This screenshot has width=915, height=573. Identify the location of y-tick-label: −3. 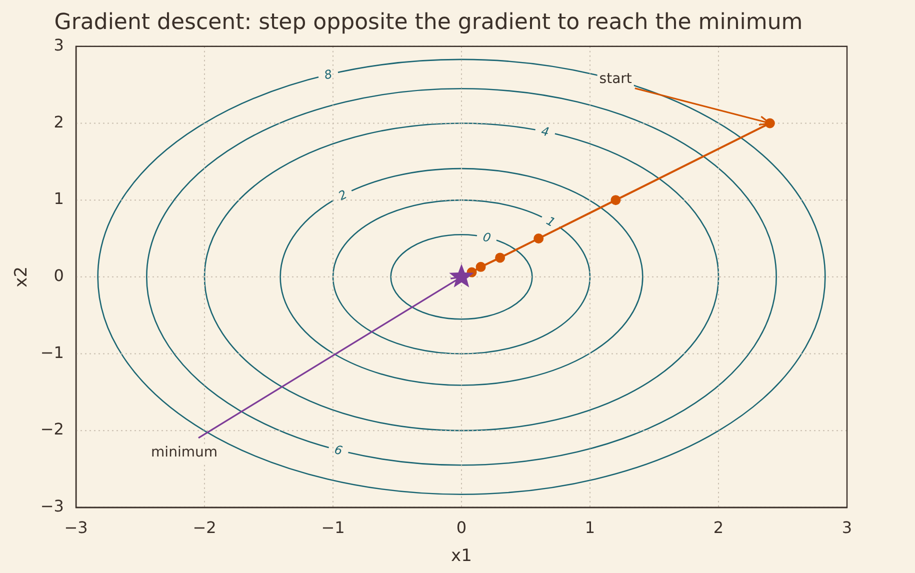
(52, 506).